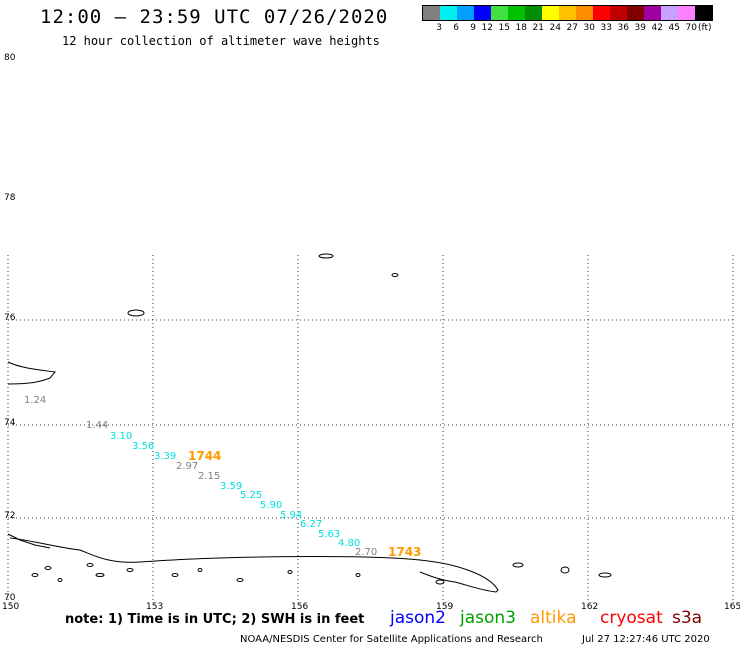  Describe the element at coordinates (349, 543) in the screenshot. I see `wave-height-label: 4.80` at that location.